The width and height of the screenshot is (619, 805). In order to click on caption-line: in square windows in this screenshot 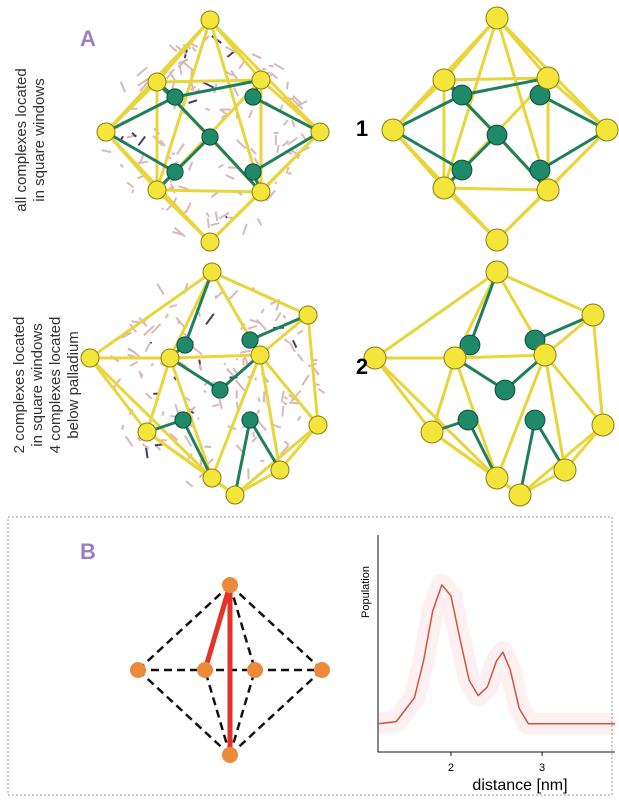, I will do `click(39, 139)`.